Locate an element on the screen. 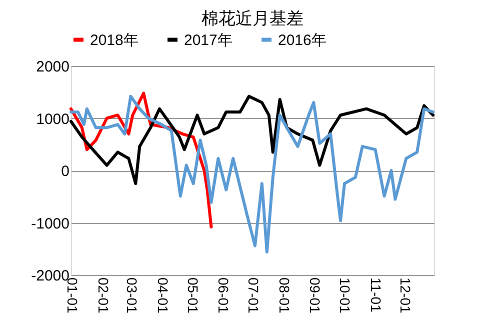  y-tick-label: -1000 is located at coordinates (50, 223).